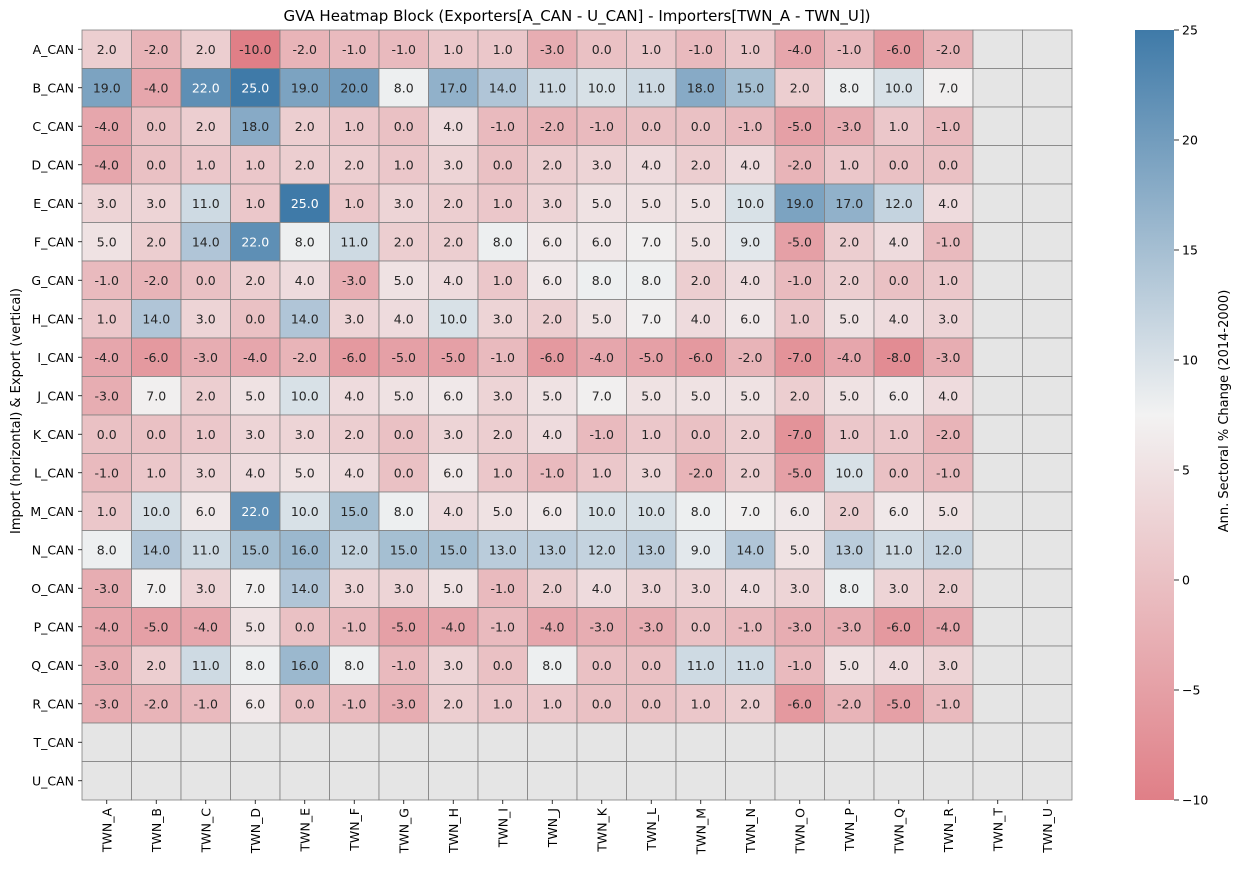 This screenshot has width=1242, height=871. What do you see at coordinates (53, 780) in the screenshot?
I see `y-tick-label: U_CAN` at bounding box center [53, 780].